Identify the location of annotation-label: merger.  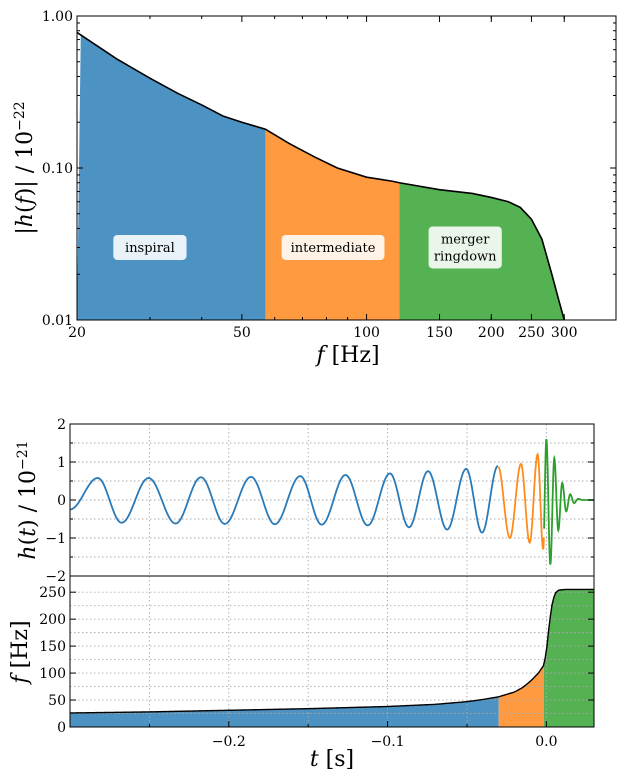
(465, 239).